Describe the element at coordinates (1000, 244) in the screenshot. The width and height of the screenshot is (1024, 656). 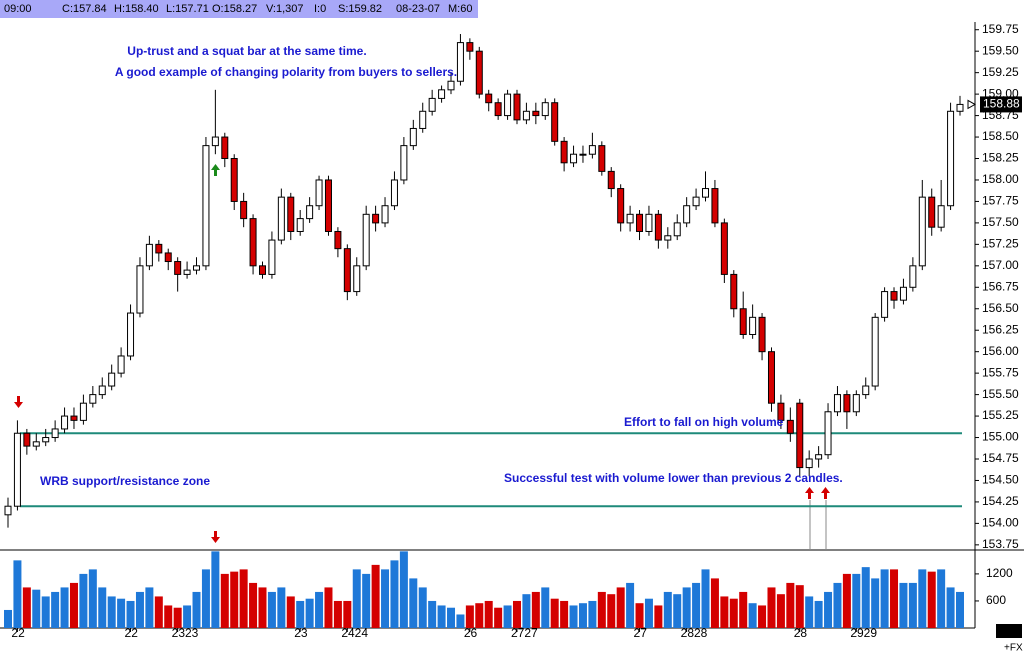
I see `y-tick-label: 157.25` at that location.